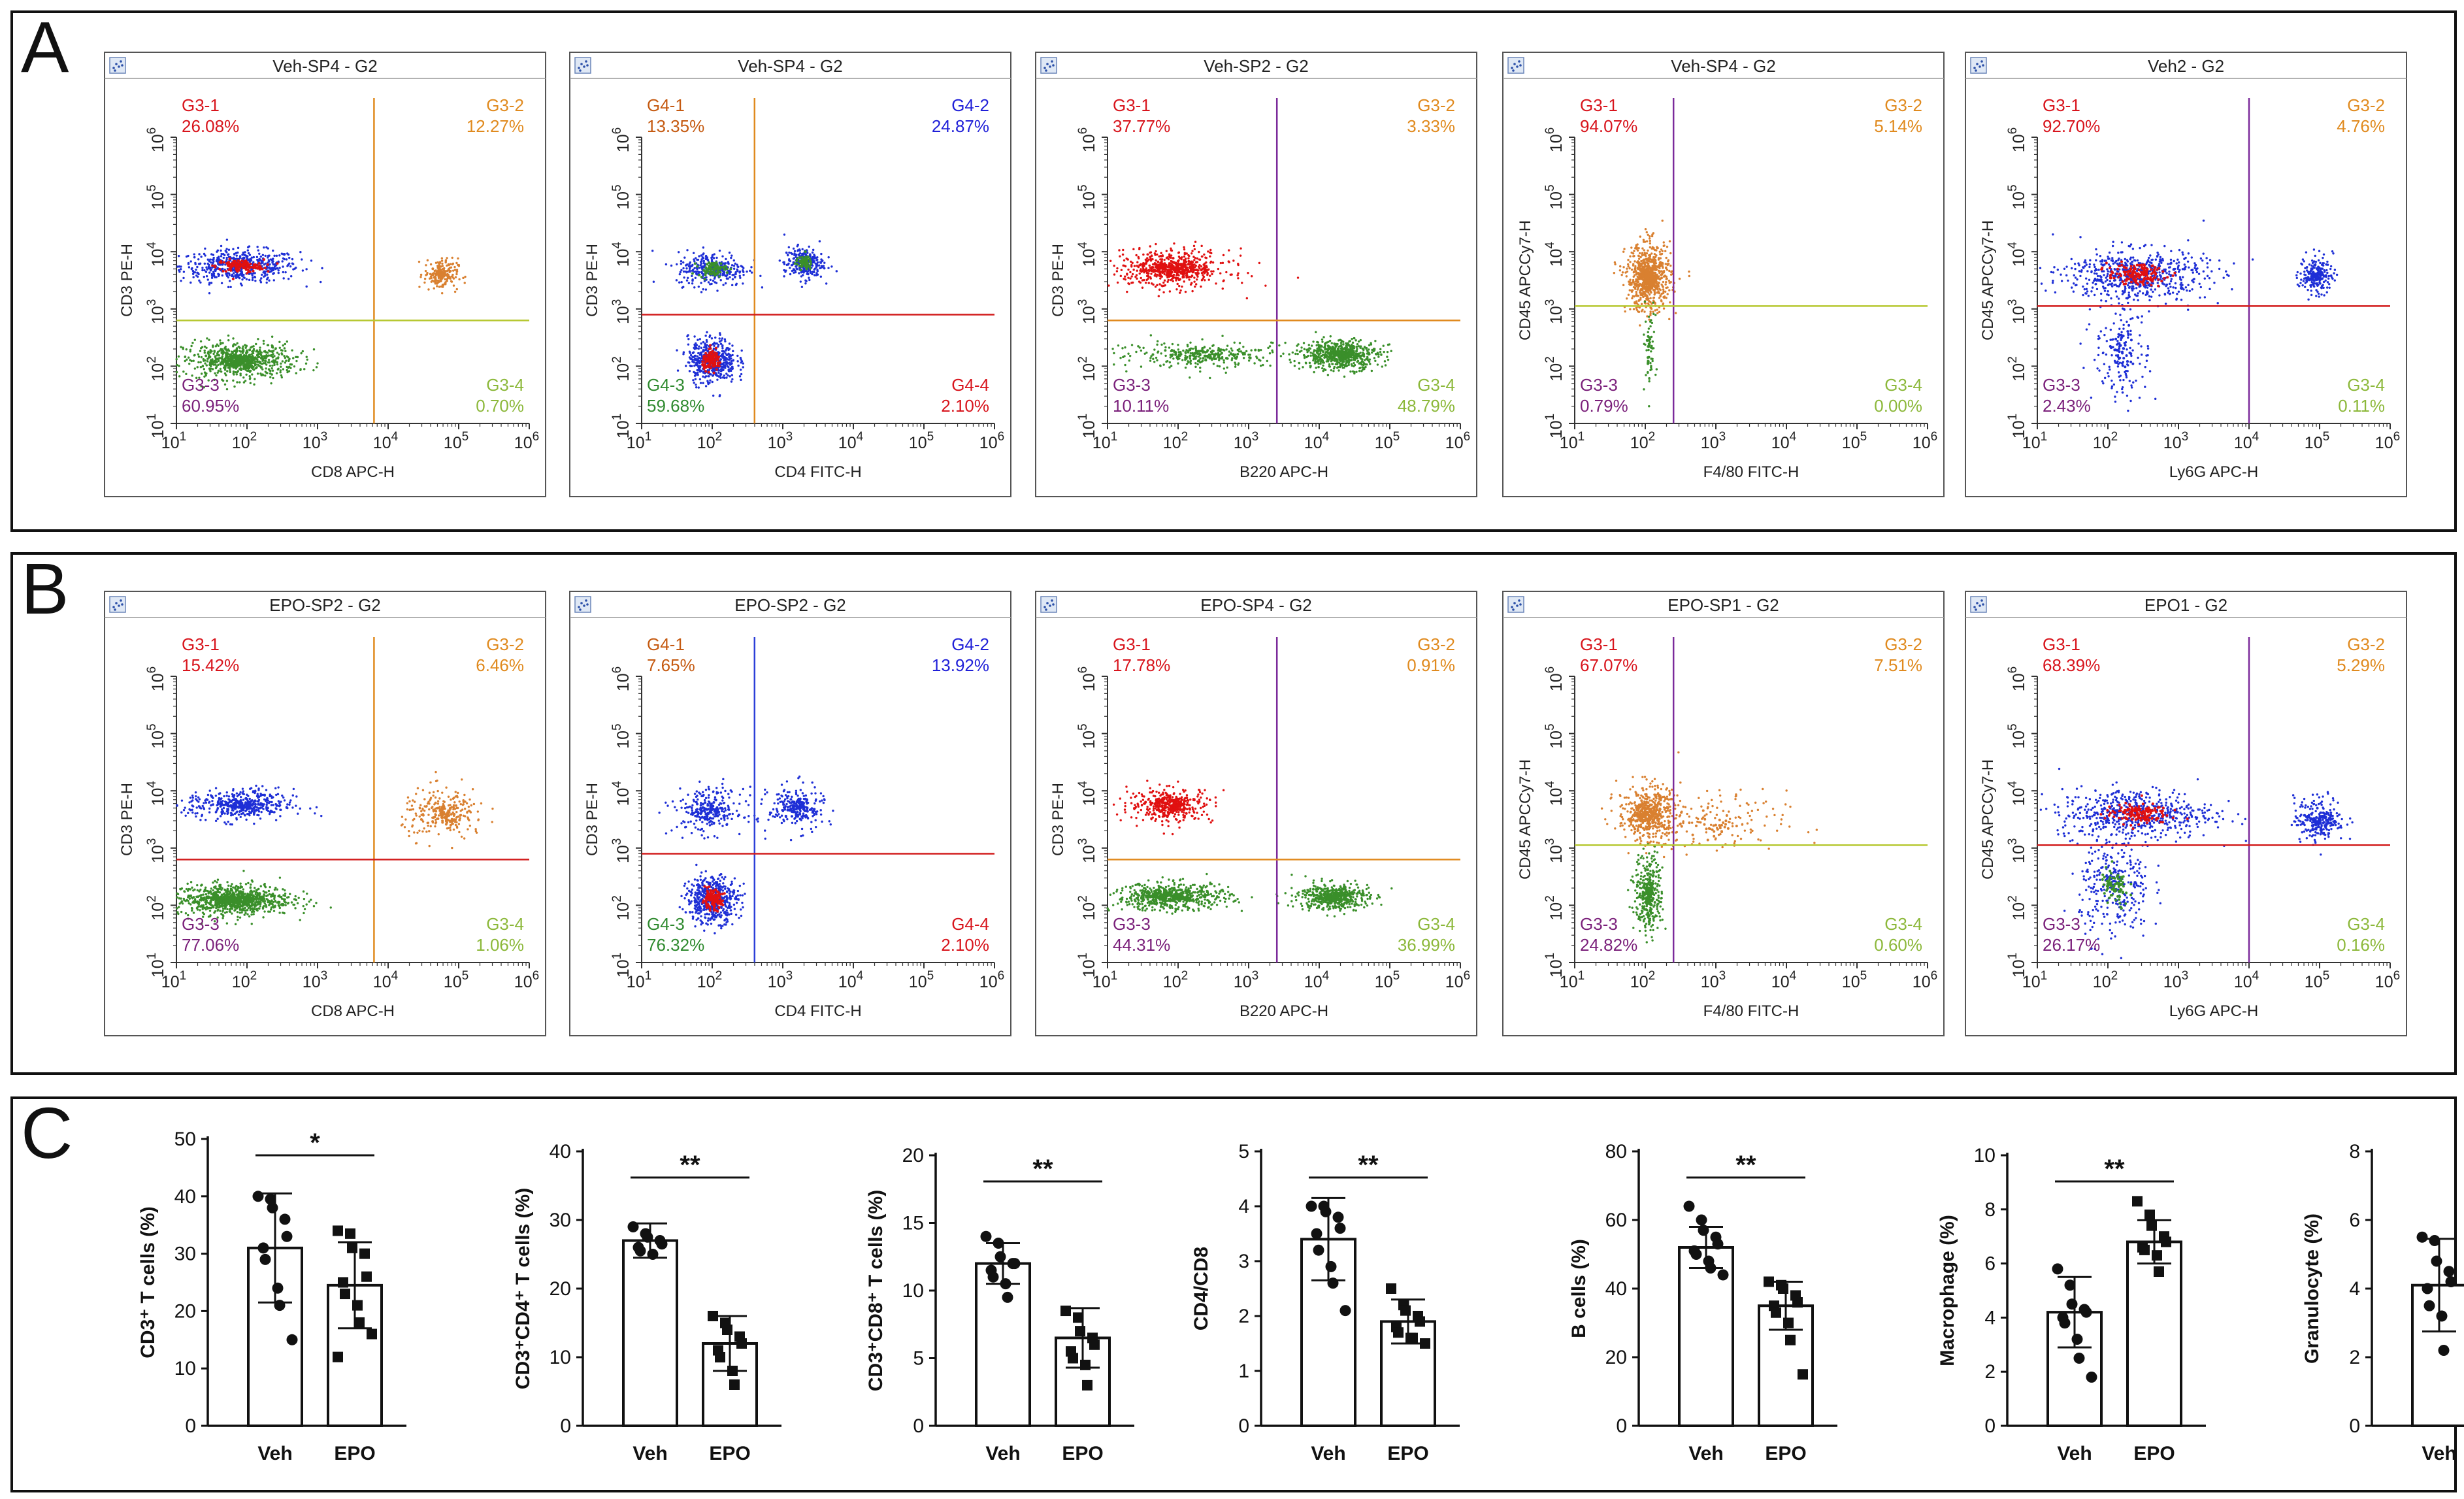  I want to click on flow-plot-title: Veh-SP4 - G2, so click(790, 66).